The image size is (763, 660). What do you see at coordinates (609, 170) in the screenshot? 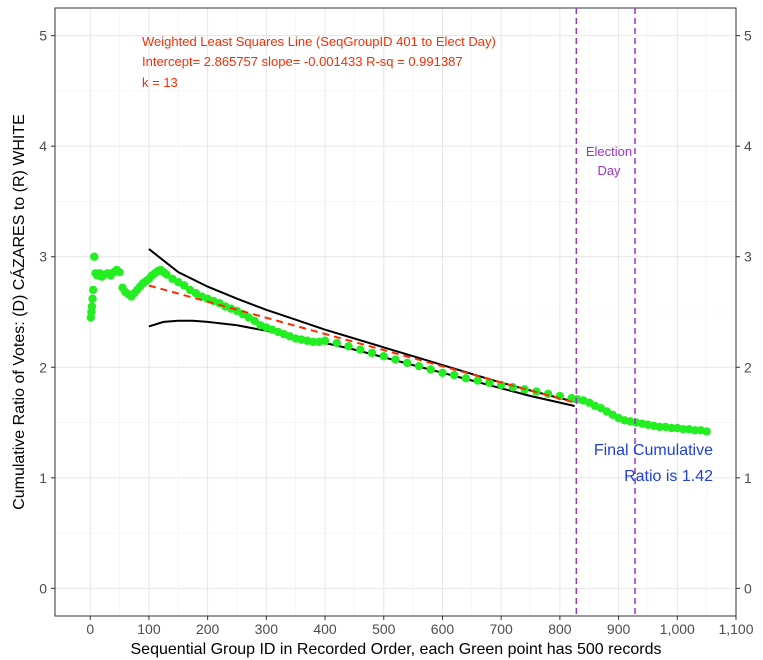
I see `election-day-label-line2: Day` at bounding box center [609, 170].